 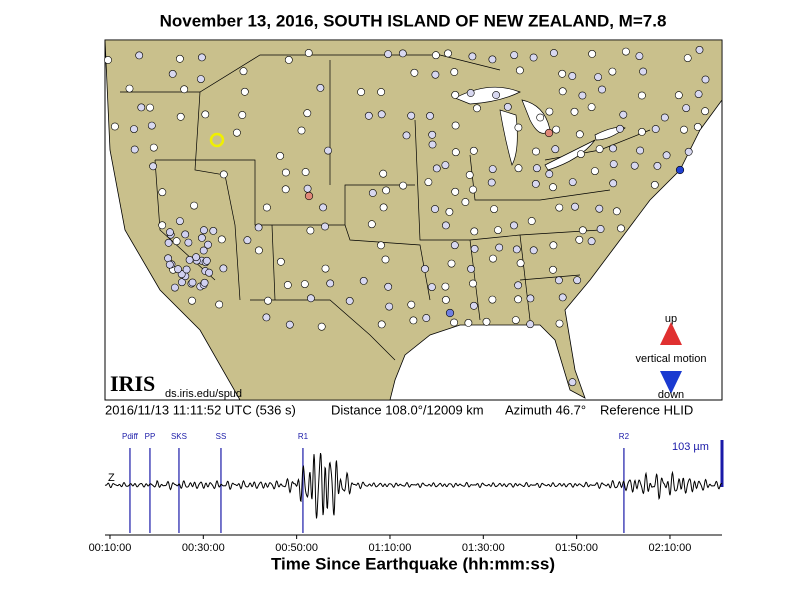 I want to click on logo: IRIS, so click(x=132, y=383).